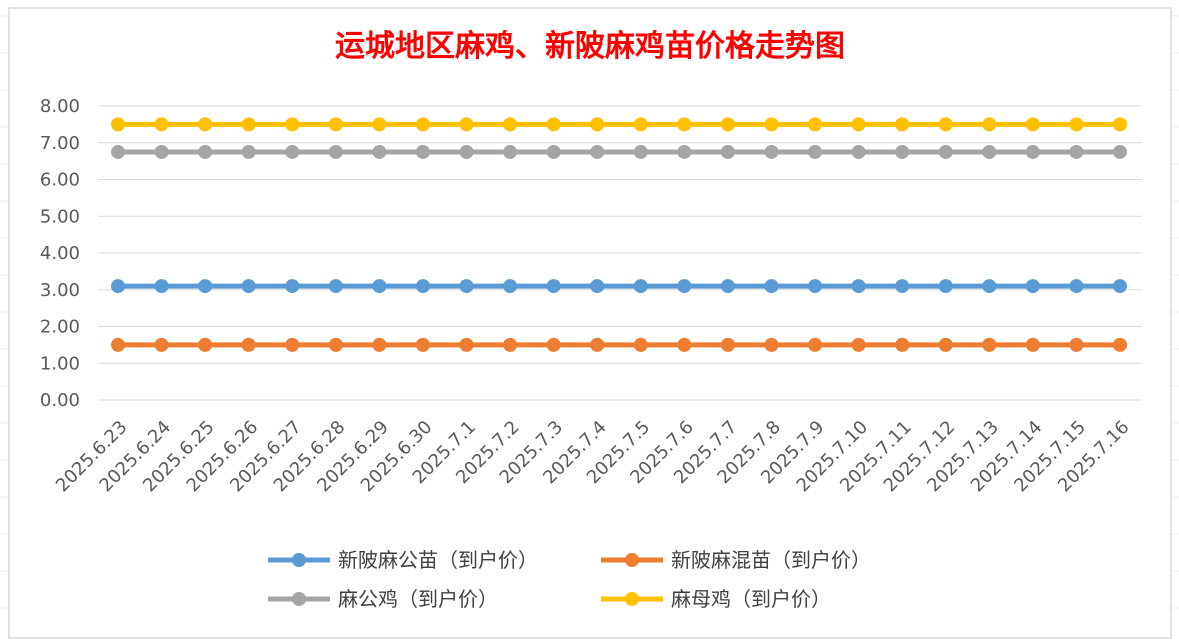 The height and width of the screenshot is (643, 1179). What do you see at coordinates (60, 216) in the screenshot?
I see `y-tick-label: 5.00` at bounding box center [60, 216].